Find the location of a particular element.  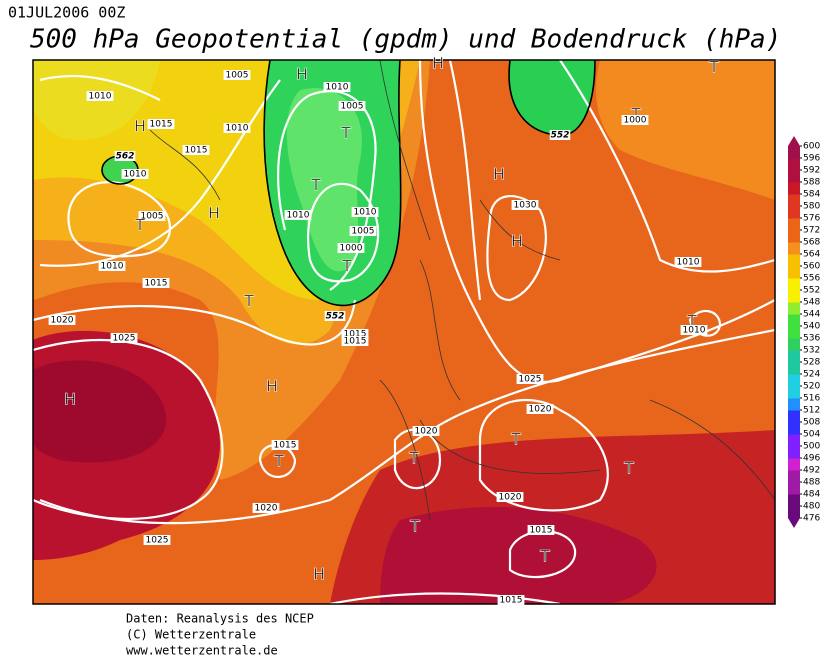

footer-line: (C) Wetterzentrale is located at coordinates (191, 635).